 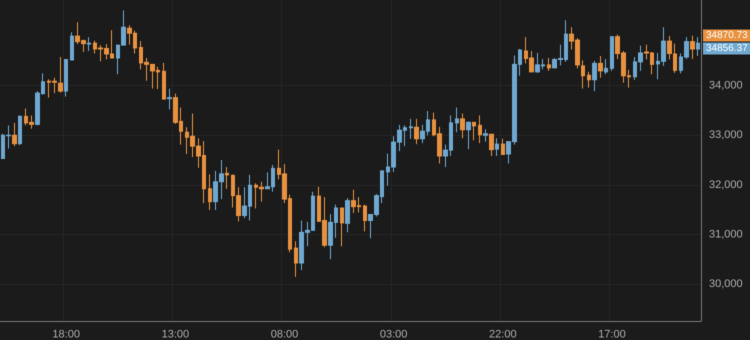 I want to click on x-tick-label: 17:00, so click(x=612, y=334).